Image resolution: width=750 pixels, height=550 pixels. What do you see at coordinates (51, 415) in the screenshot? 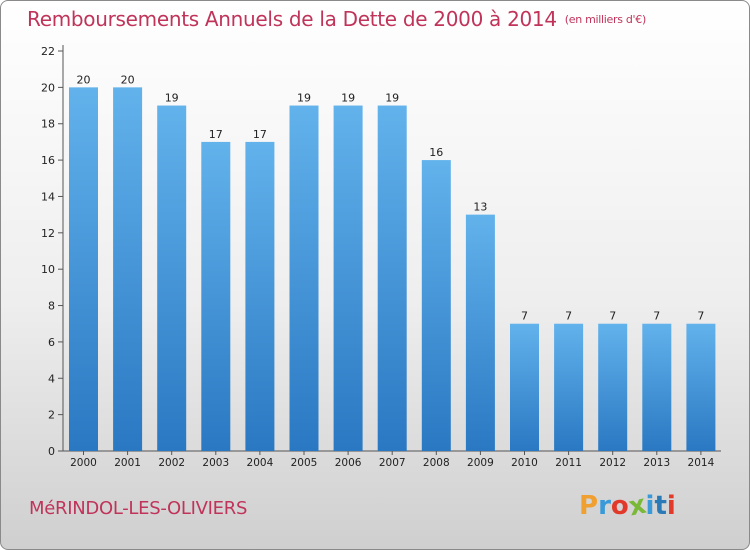
I see `y-tick-label: 2` at bounding box center [51, 415].